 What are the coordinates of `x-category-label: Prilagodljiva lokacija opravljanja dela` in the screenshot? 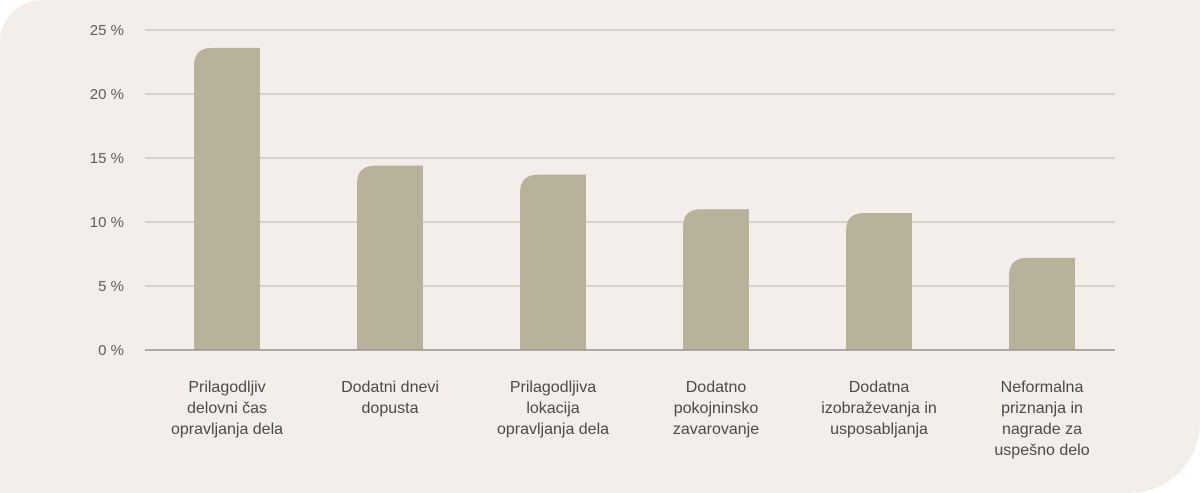 It's located at (553, 408).